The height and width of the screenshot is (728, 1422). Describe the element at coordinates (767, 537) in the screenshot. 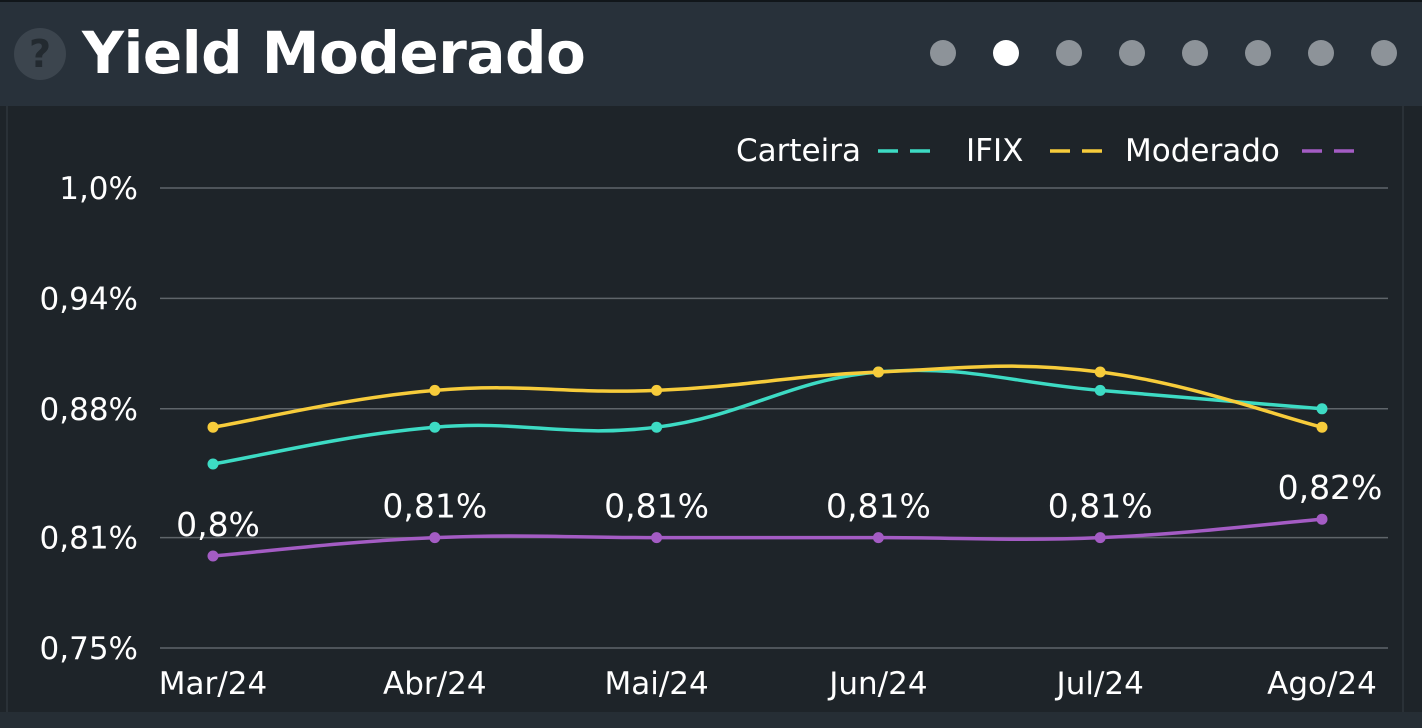

I see `series-line-moderado` at that location.